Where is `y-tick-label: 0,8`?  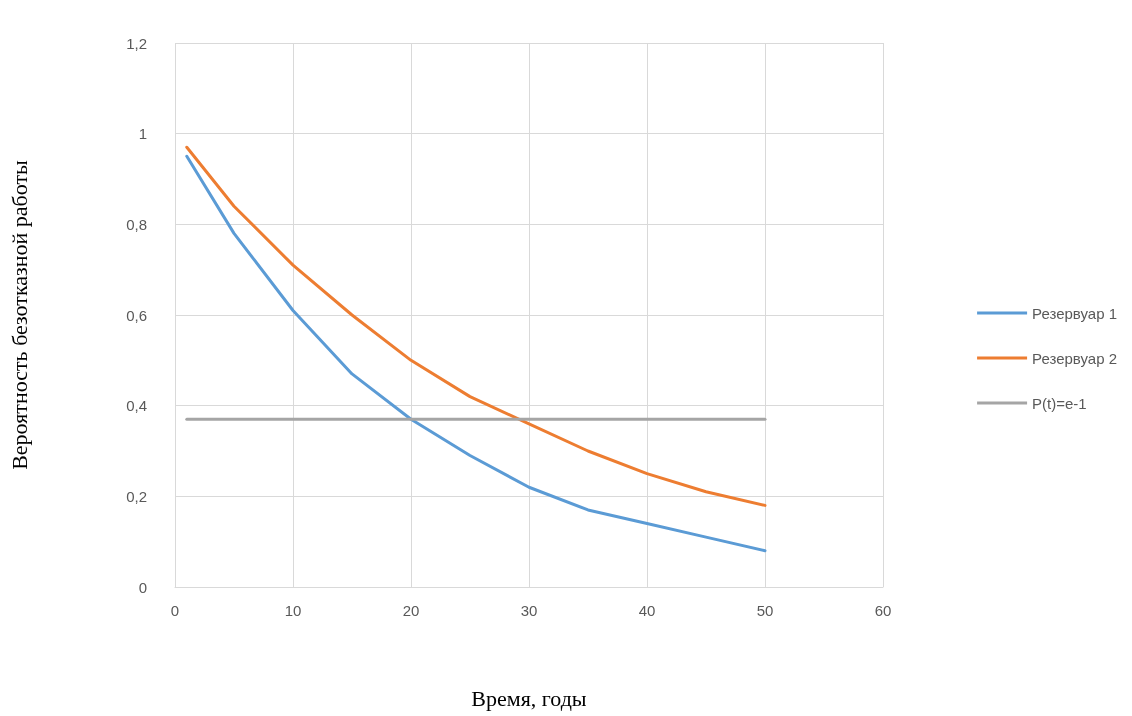
y-tick-label: 0,8 is located at coordinates (136, 224).